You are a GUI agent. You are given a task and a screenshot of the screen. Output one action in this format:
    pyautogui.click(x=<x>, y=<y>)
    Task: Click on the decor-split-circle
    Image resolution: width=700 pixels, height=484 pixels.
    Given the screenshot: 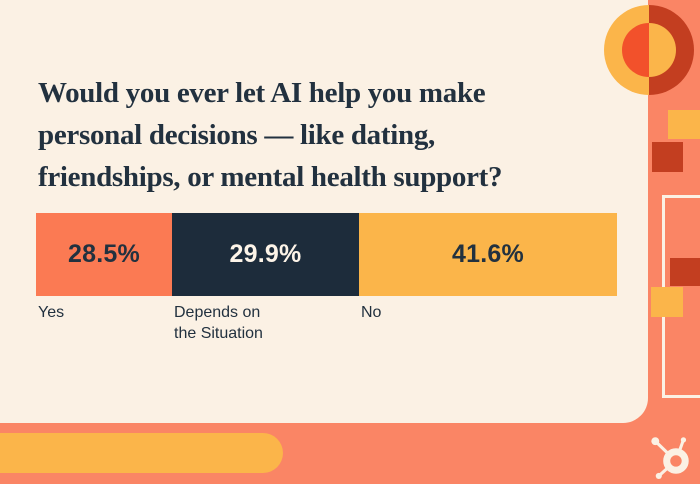 What is the action you would take?
    pyautogui.click(x=649, y=50)
    